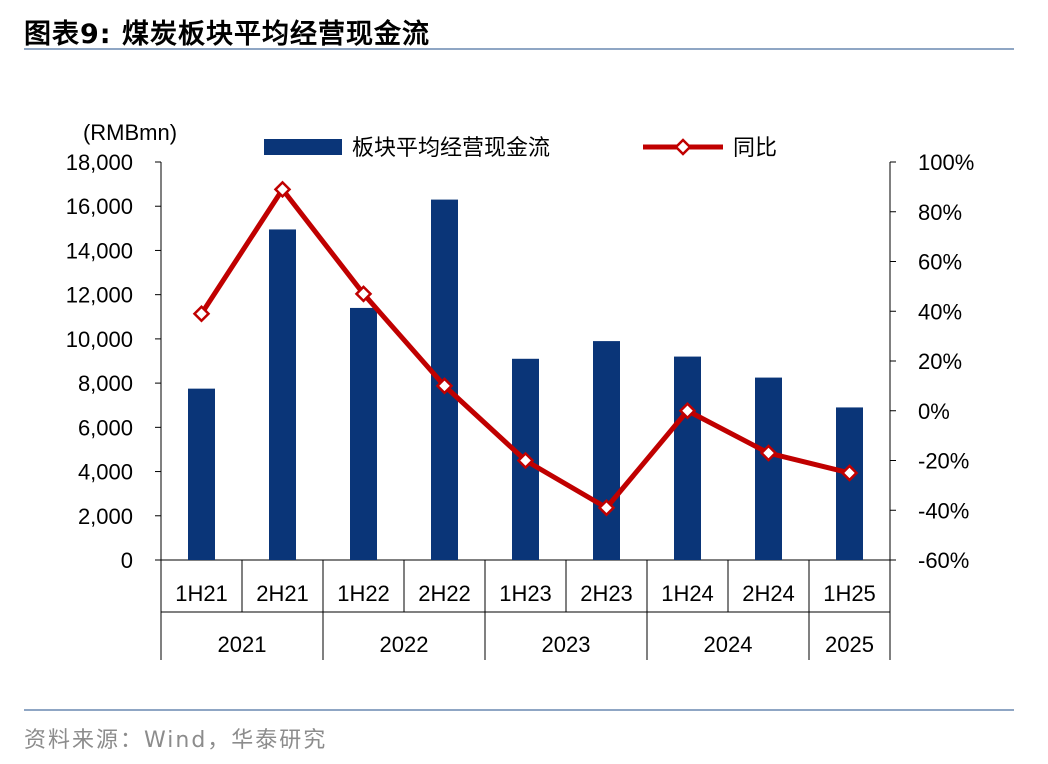  Describe the element at coordinates (99, 295) in the screenshot. I see `y-left-tick-label: 12,000` at that location.